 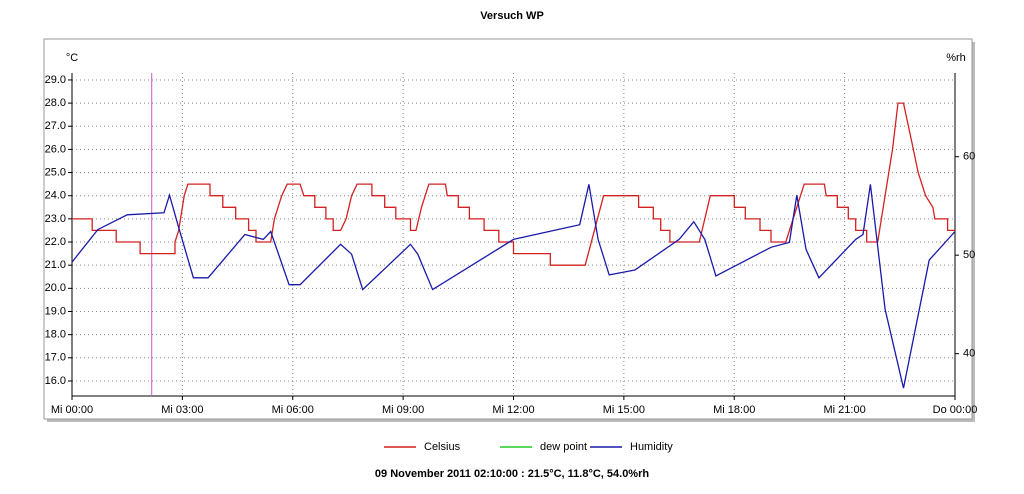 I want to click on y2-axis-label: %rh, so click(x=956, y=58).